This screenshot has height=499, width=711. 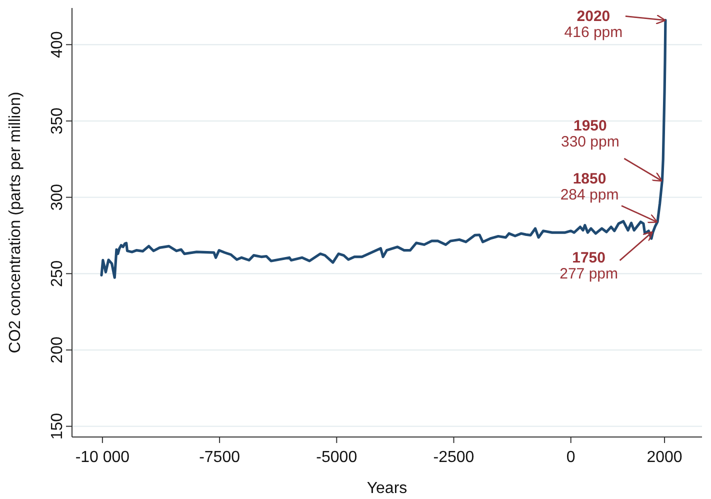 What do you see at coordinates (57, 350) in the screenshot?
I see `y-tick-label: 200` at bounding box center [57, 350].